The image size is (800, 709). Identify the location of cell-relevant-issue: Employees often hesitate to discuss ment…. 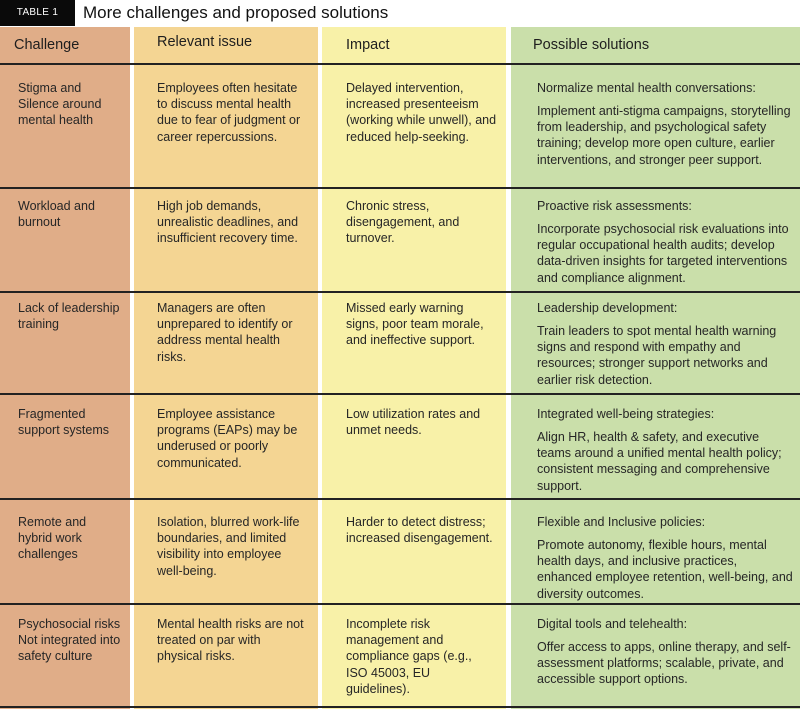
(229, 112).